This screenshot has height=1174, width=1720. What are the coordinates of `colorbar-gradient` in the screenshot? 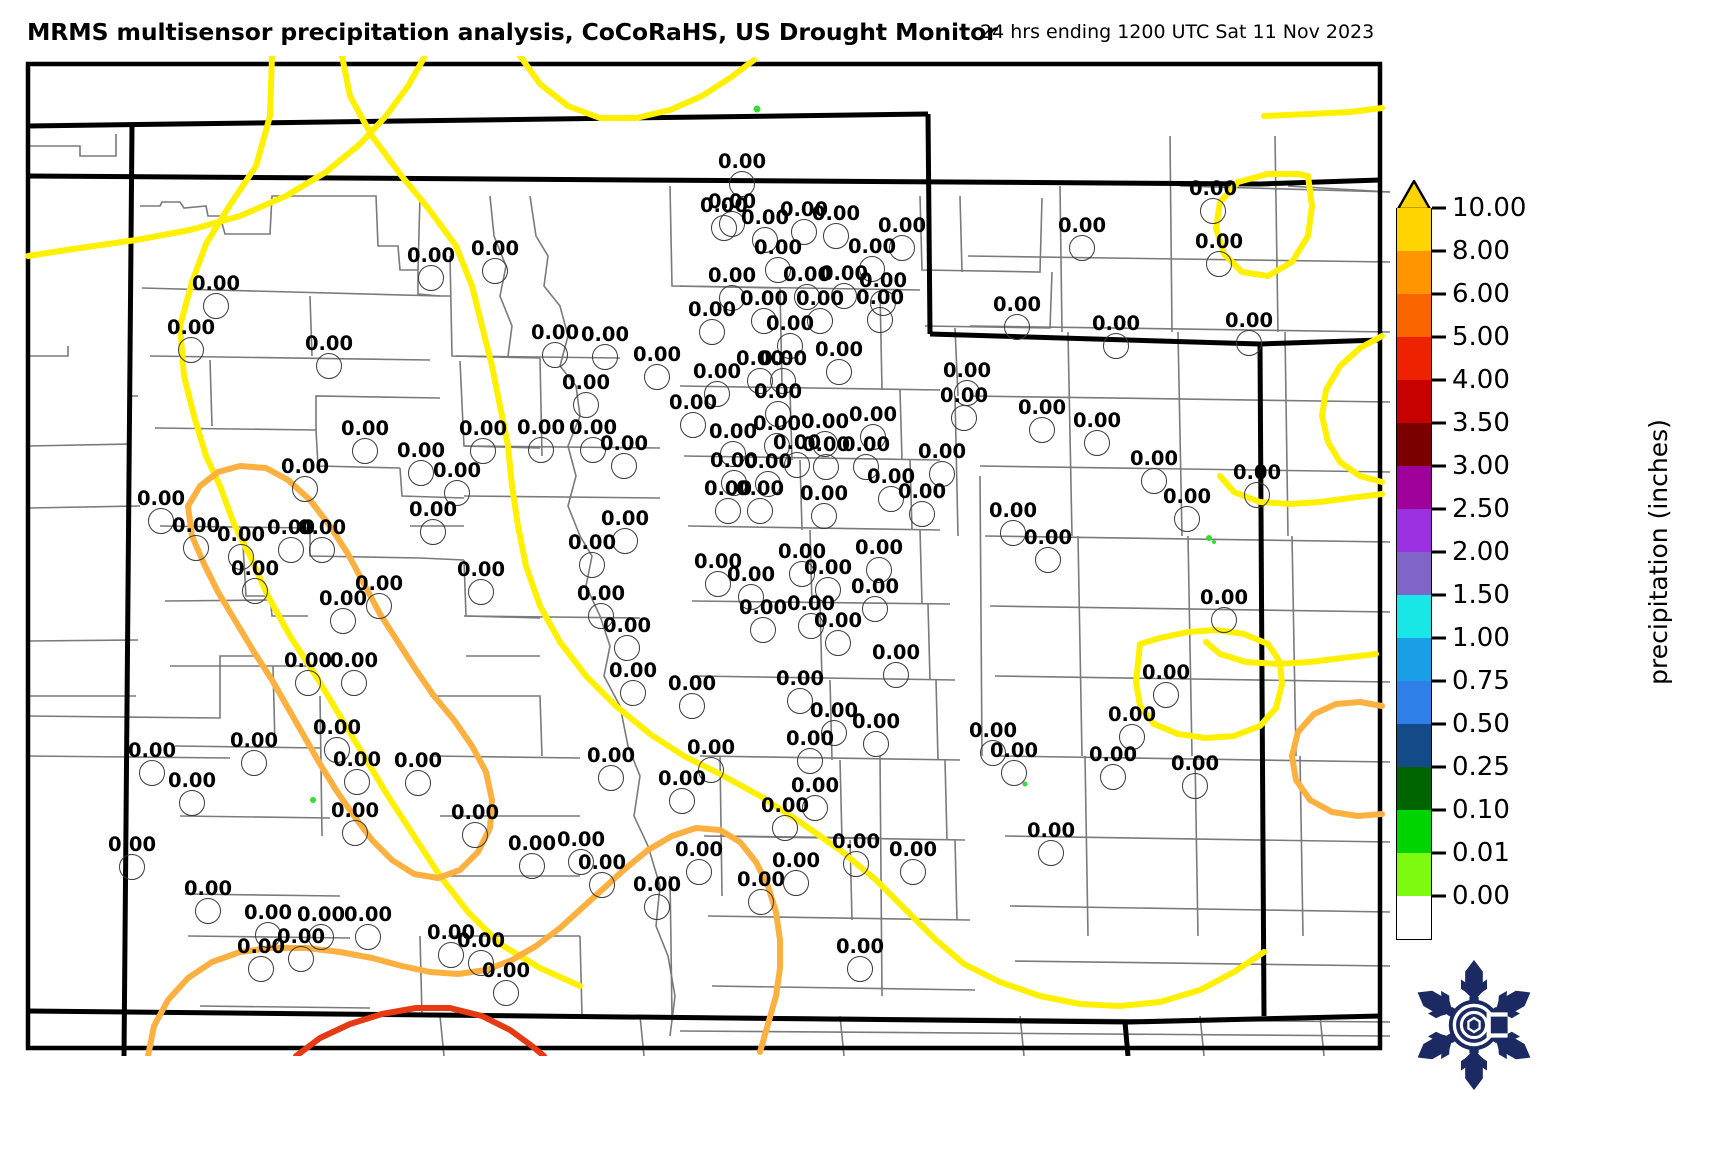 It's located at (1414, 574).